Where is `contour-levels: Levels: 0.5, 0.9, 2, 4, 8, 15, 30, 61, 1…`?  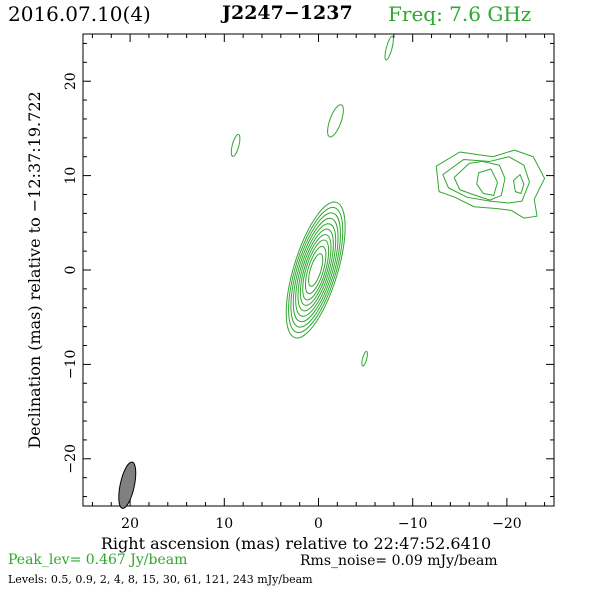
contour-levels: Levels: 0.5, 0.9, 2, 4, 8, 15, 30, 61, 1… is located at coordinates (160, 579).